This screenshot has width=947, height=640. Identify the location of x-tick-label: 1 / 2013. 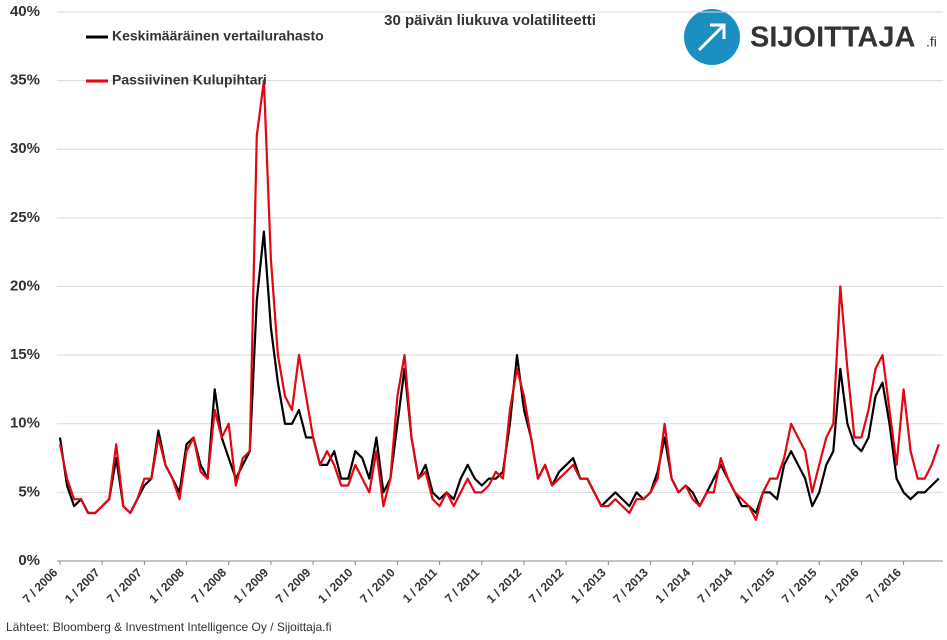
(588, 585).